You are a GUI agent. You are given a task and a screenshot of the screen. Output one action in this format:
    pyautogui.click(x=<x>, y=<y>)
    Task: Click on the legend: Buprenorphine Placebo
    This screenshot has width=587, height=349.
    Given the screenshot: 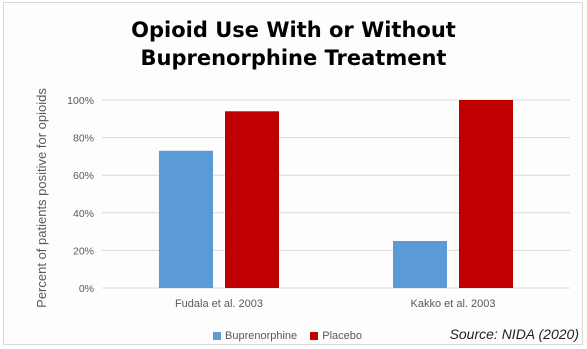 What is the action you would take?
    pyautogui.click(x=292, y=337)
    